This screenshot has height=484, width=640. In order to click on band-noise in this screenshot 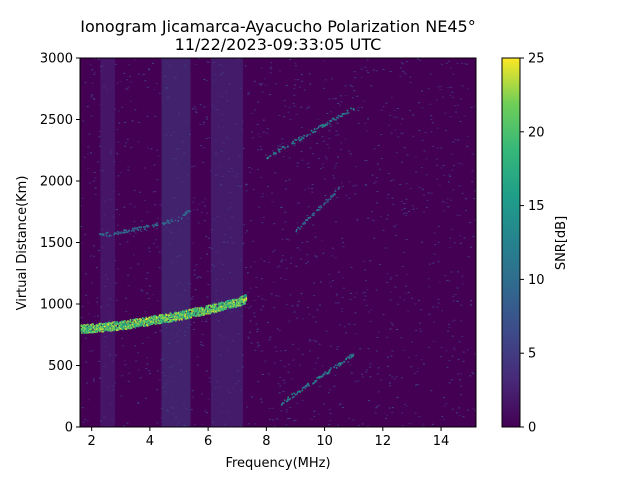, I will do `click(107, 242)`.